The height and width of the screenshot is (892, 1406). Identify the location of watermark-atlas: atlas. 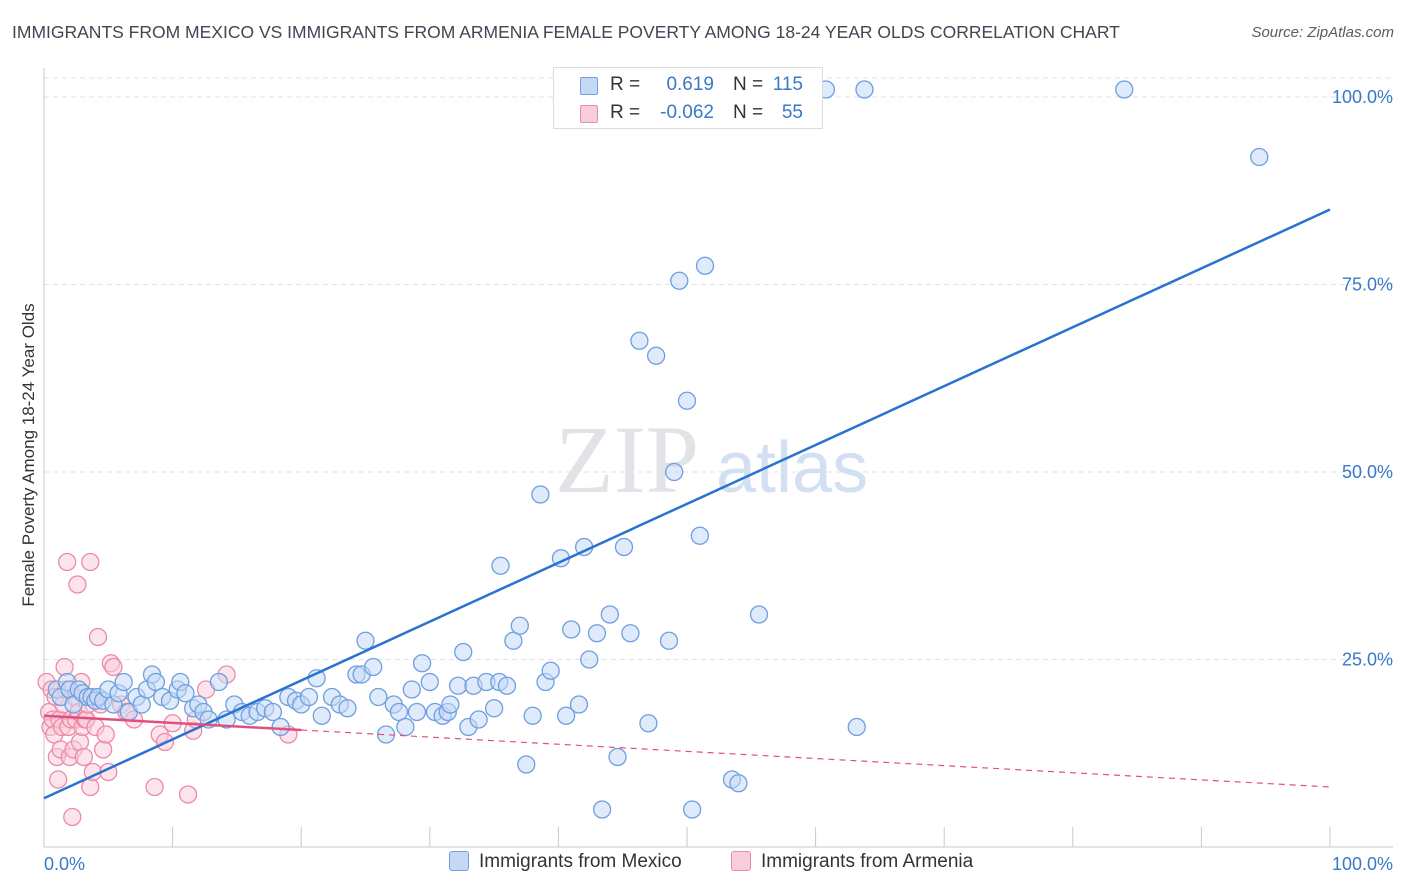
(792, 468).